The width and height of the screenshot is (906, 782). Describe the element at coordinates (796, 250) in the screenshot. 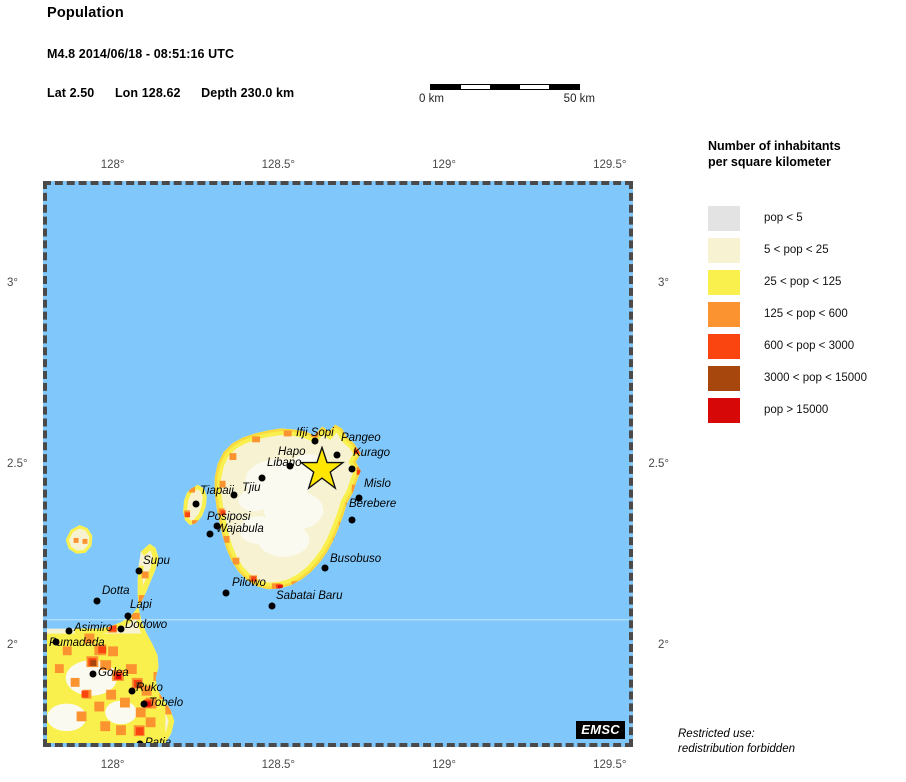

I see `legend-label: 5 < pop < 25` at that location.